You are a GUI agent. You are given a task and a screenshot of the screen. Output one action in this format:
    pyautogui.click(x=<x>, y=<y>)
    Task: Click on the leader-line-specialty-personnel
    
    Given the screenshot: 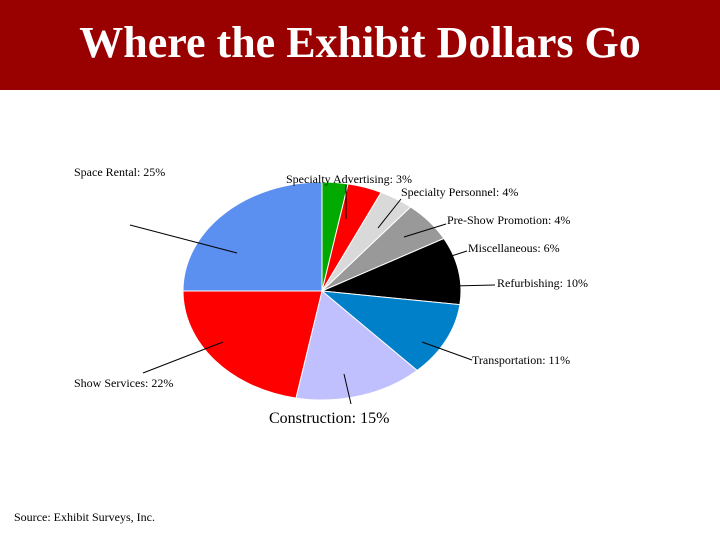 What is the action you would take?
    pyautogui.click(x=389, y=213)
    